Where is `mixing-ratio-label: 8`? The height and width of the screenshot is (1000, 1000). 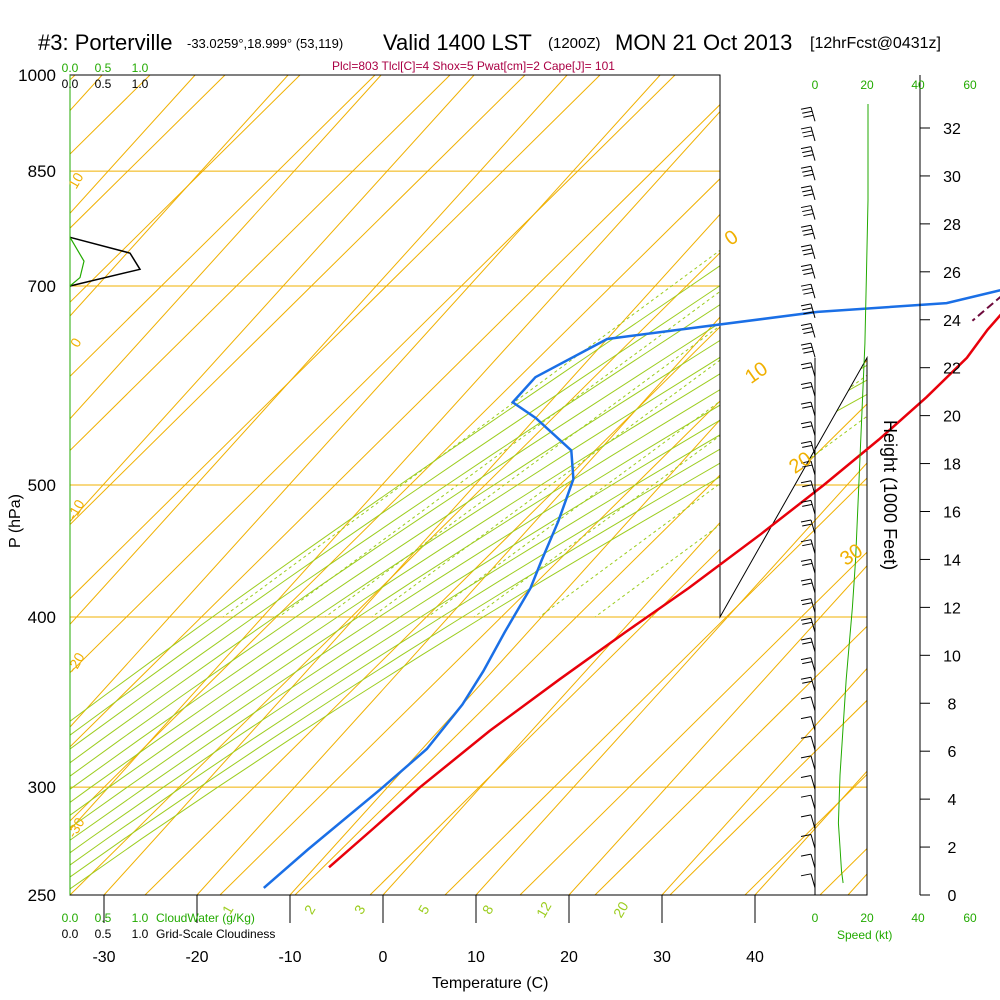
mixing-ratio-label: 8 is located at coordinates (488, 909).